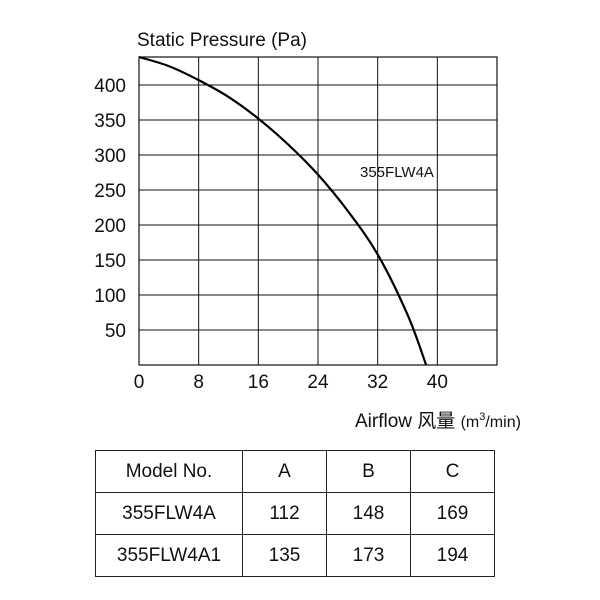 Image resolution: width=600 pixels, height=600 pixels. What do you see at coordinates (110, 261) in the screenshot?
I see `y-tick-label: 150` at bounding box center [110, 261].